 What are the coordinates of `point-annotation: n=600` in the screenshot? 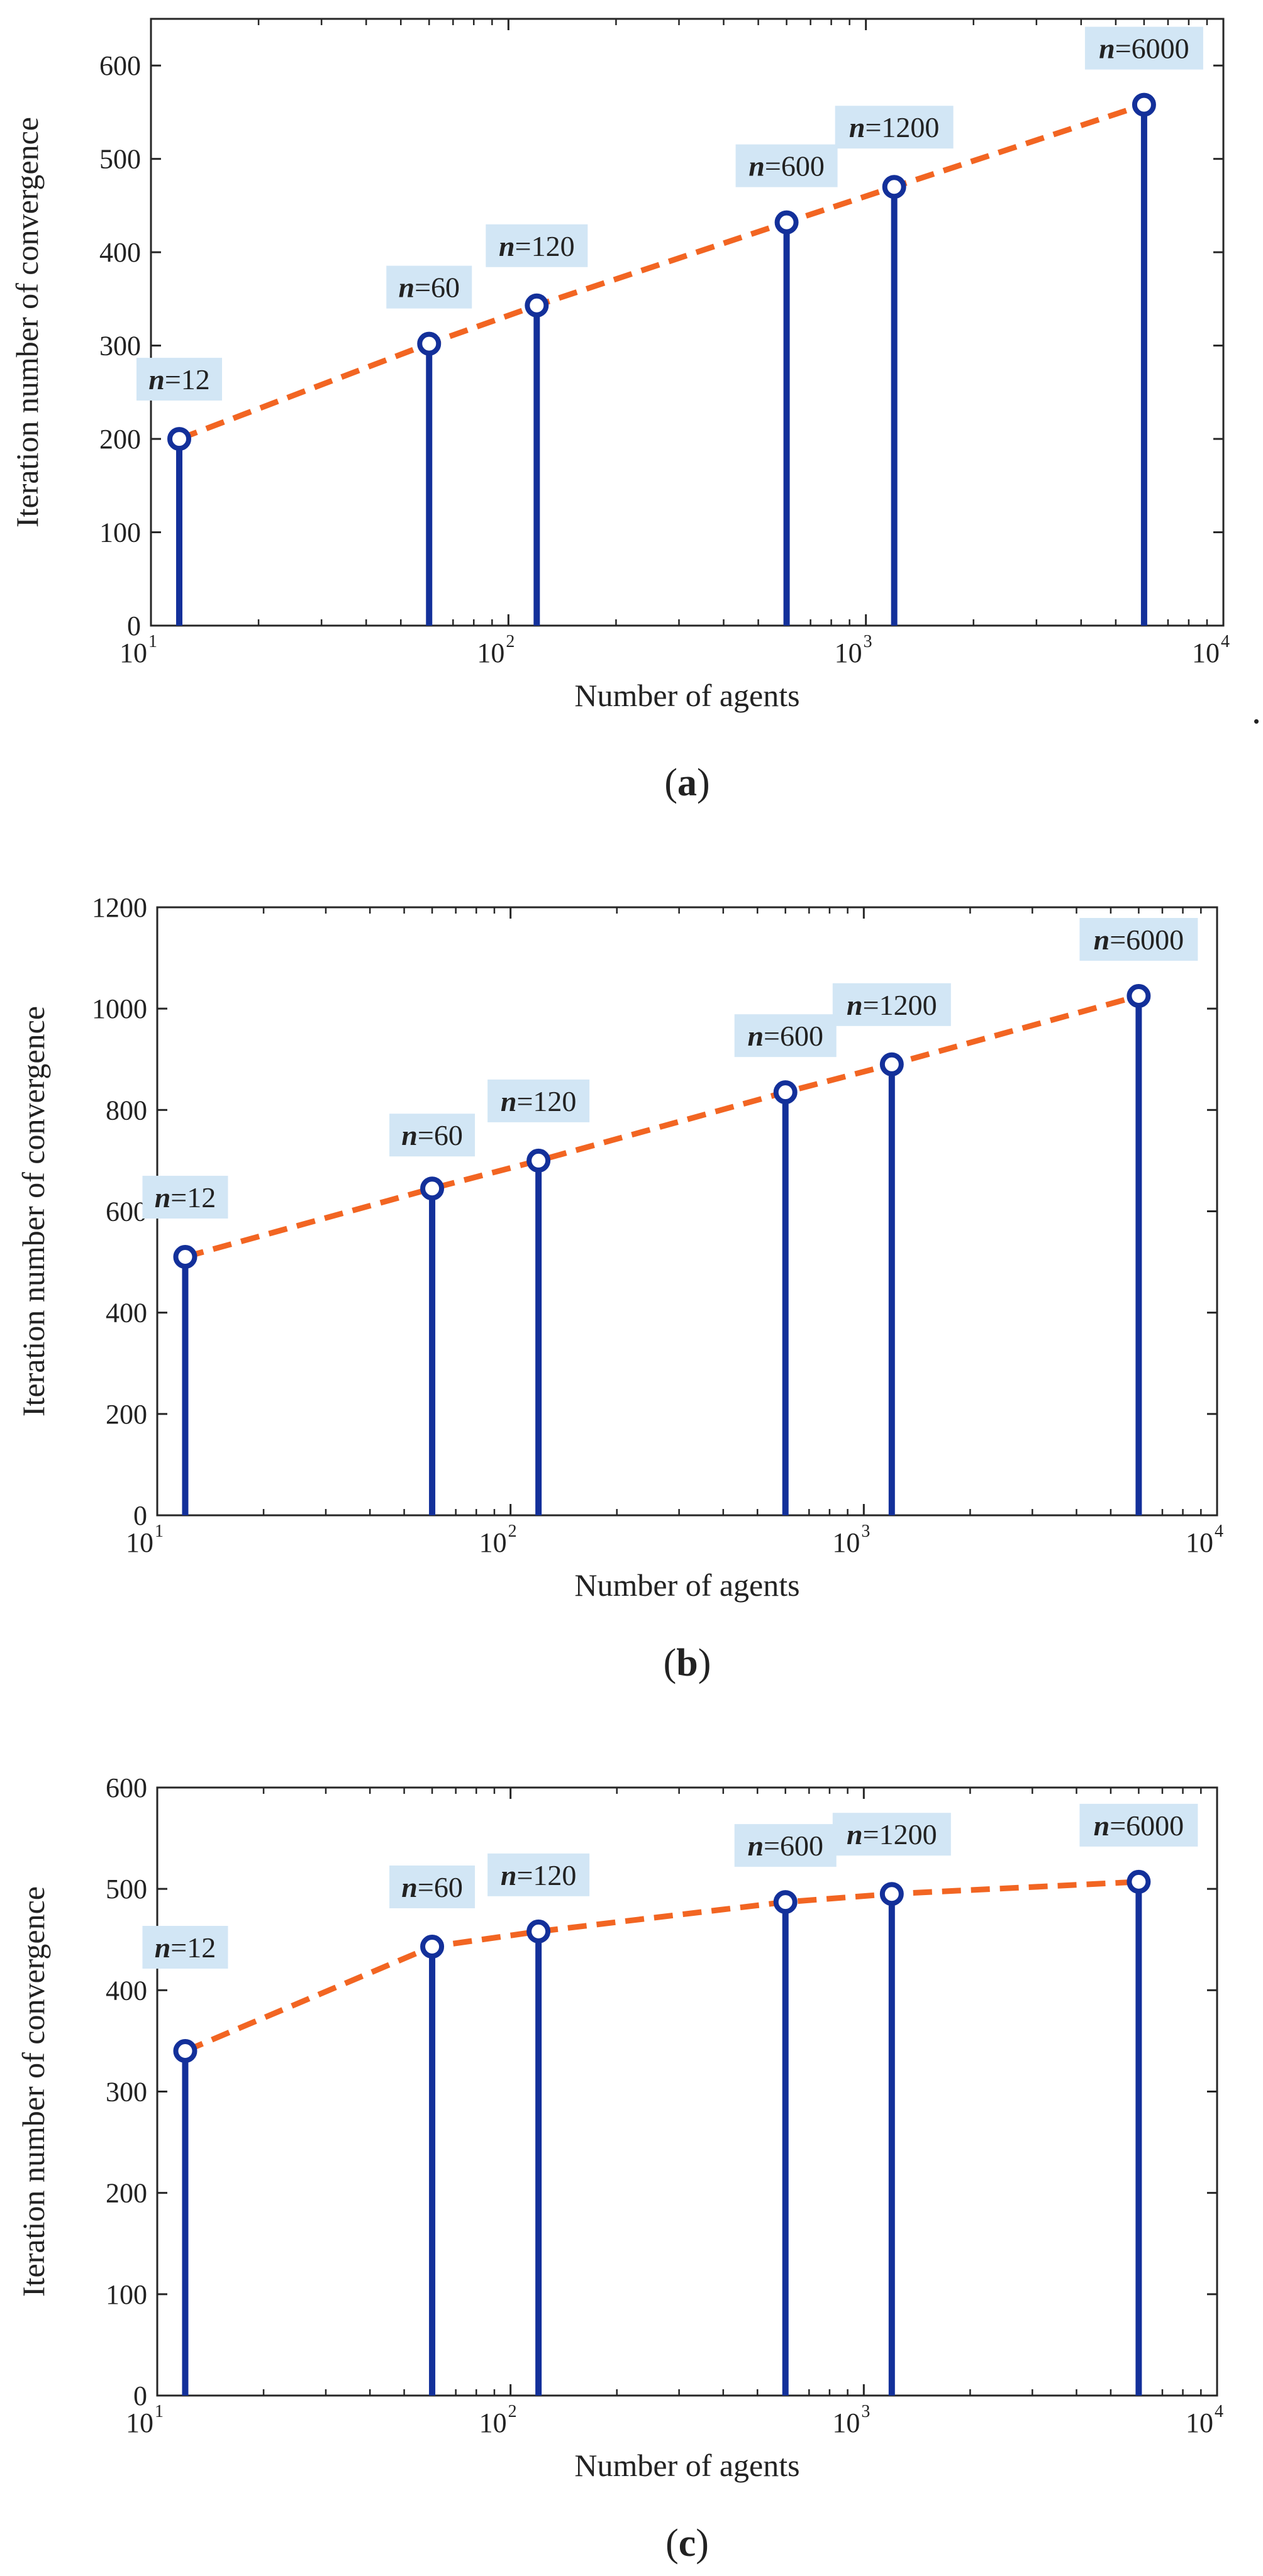 It's located at (785, 1845).